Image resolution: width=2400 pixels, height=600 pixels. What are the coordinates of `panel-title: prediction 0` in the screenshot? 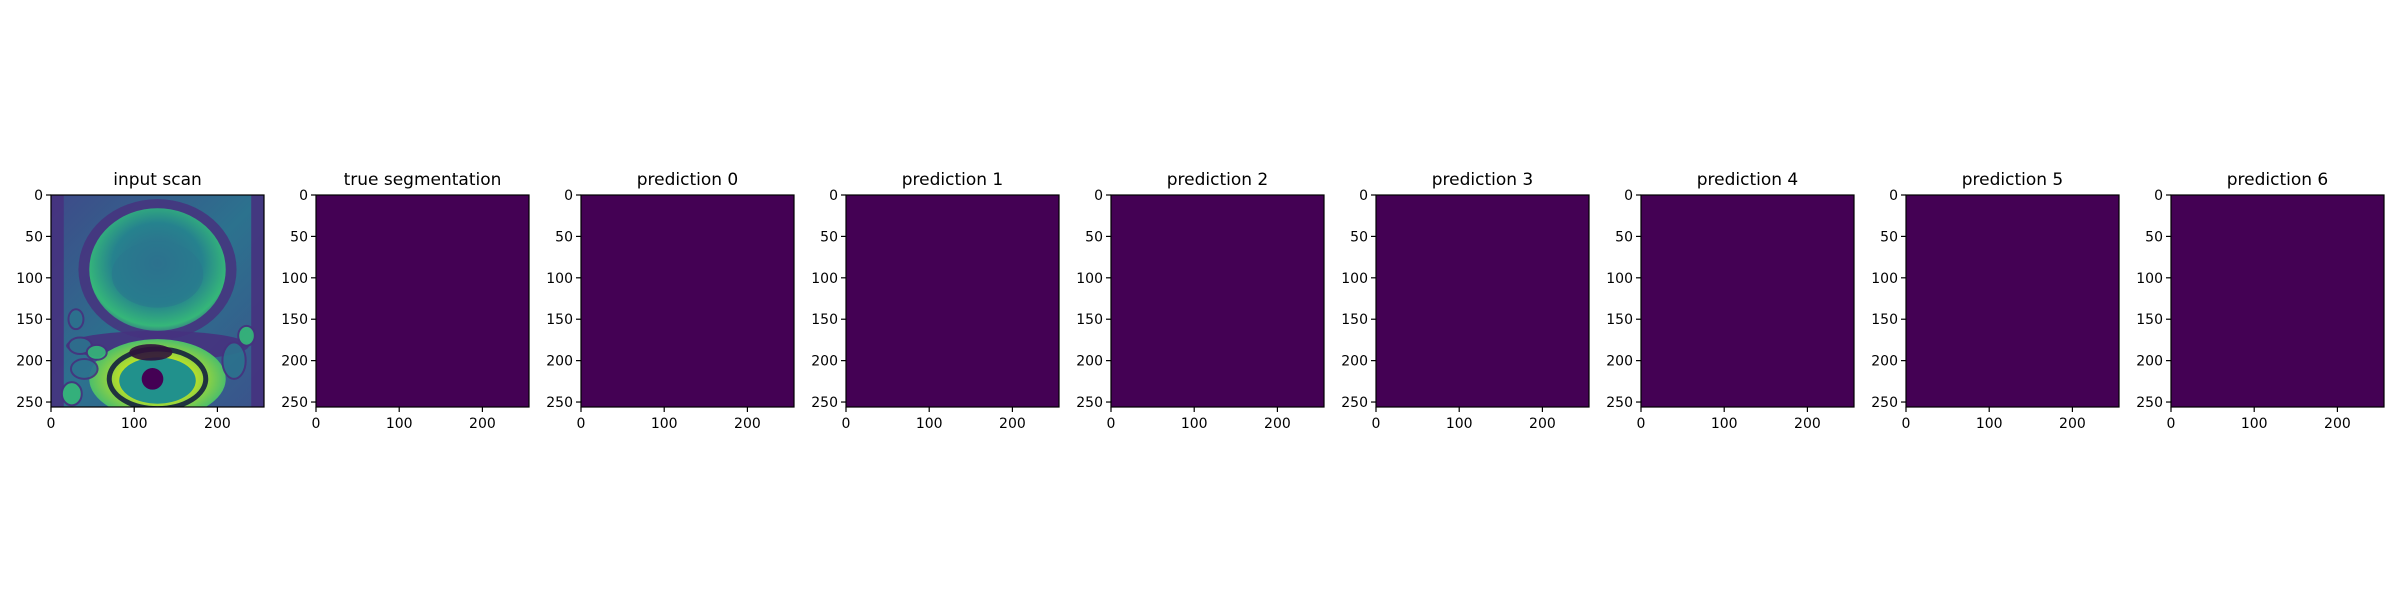 It's located at (688, 180).